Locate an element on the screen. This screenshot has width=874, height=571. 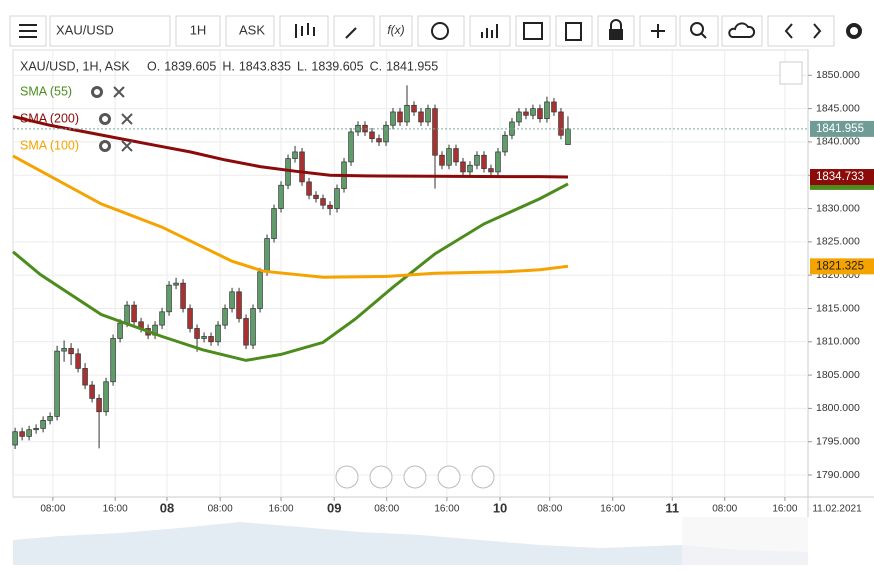
chart-type-button is located at coordinates (304, 31).